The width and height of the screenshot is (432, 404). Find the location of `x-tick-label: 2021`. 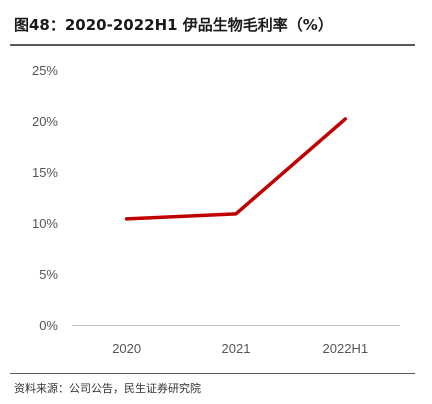

x-tick-label: 2021 is located at coordinates (236, 348).